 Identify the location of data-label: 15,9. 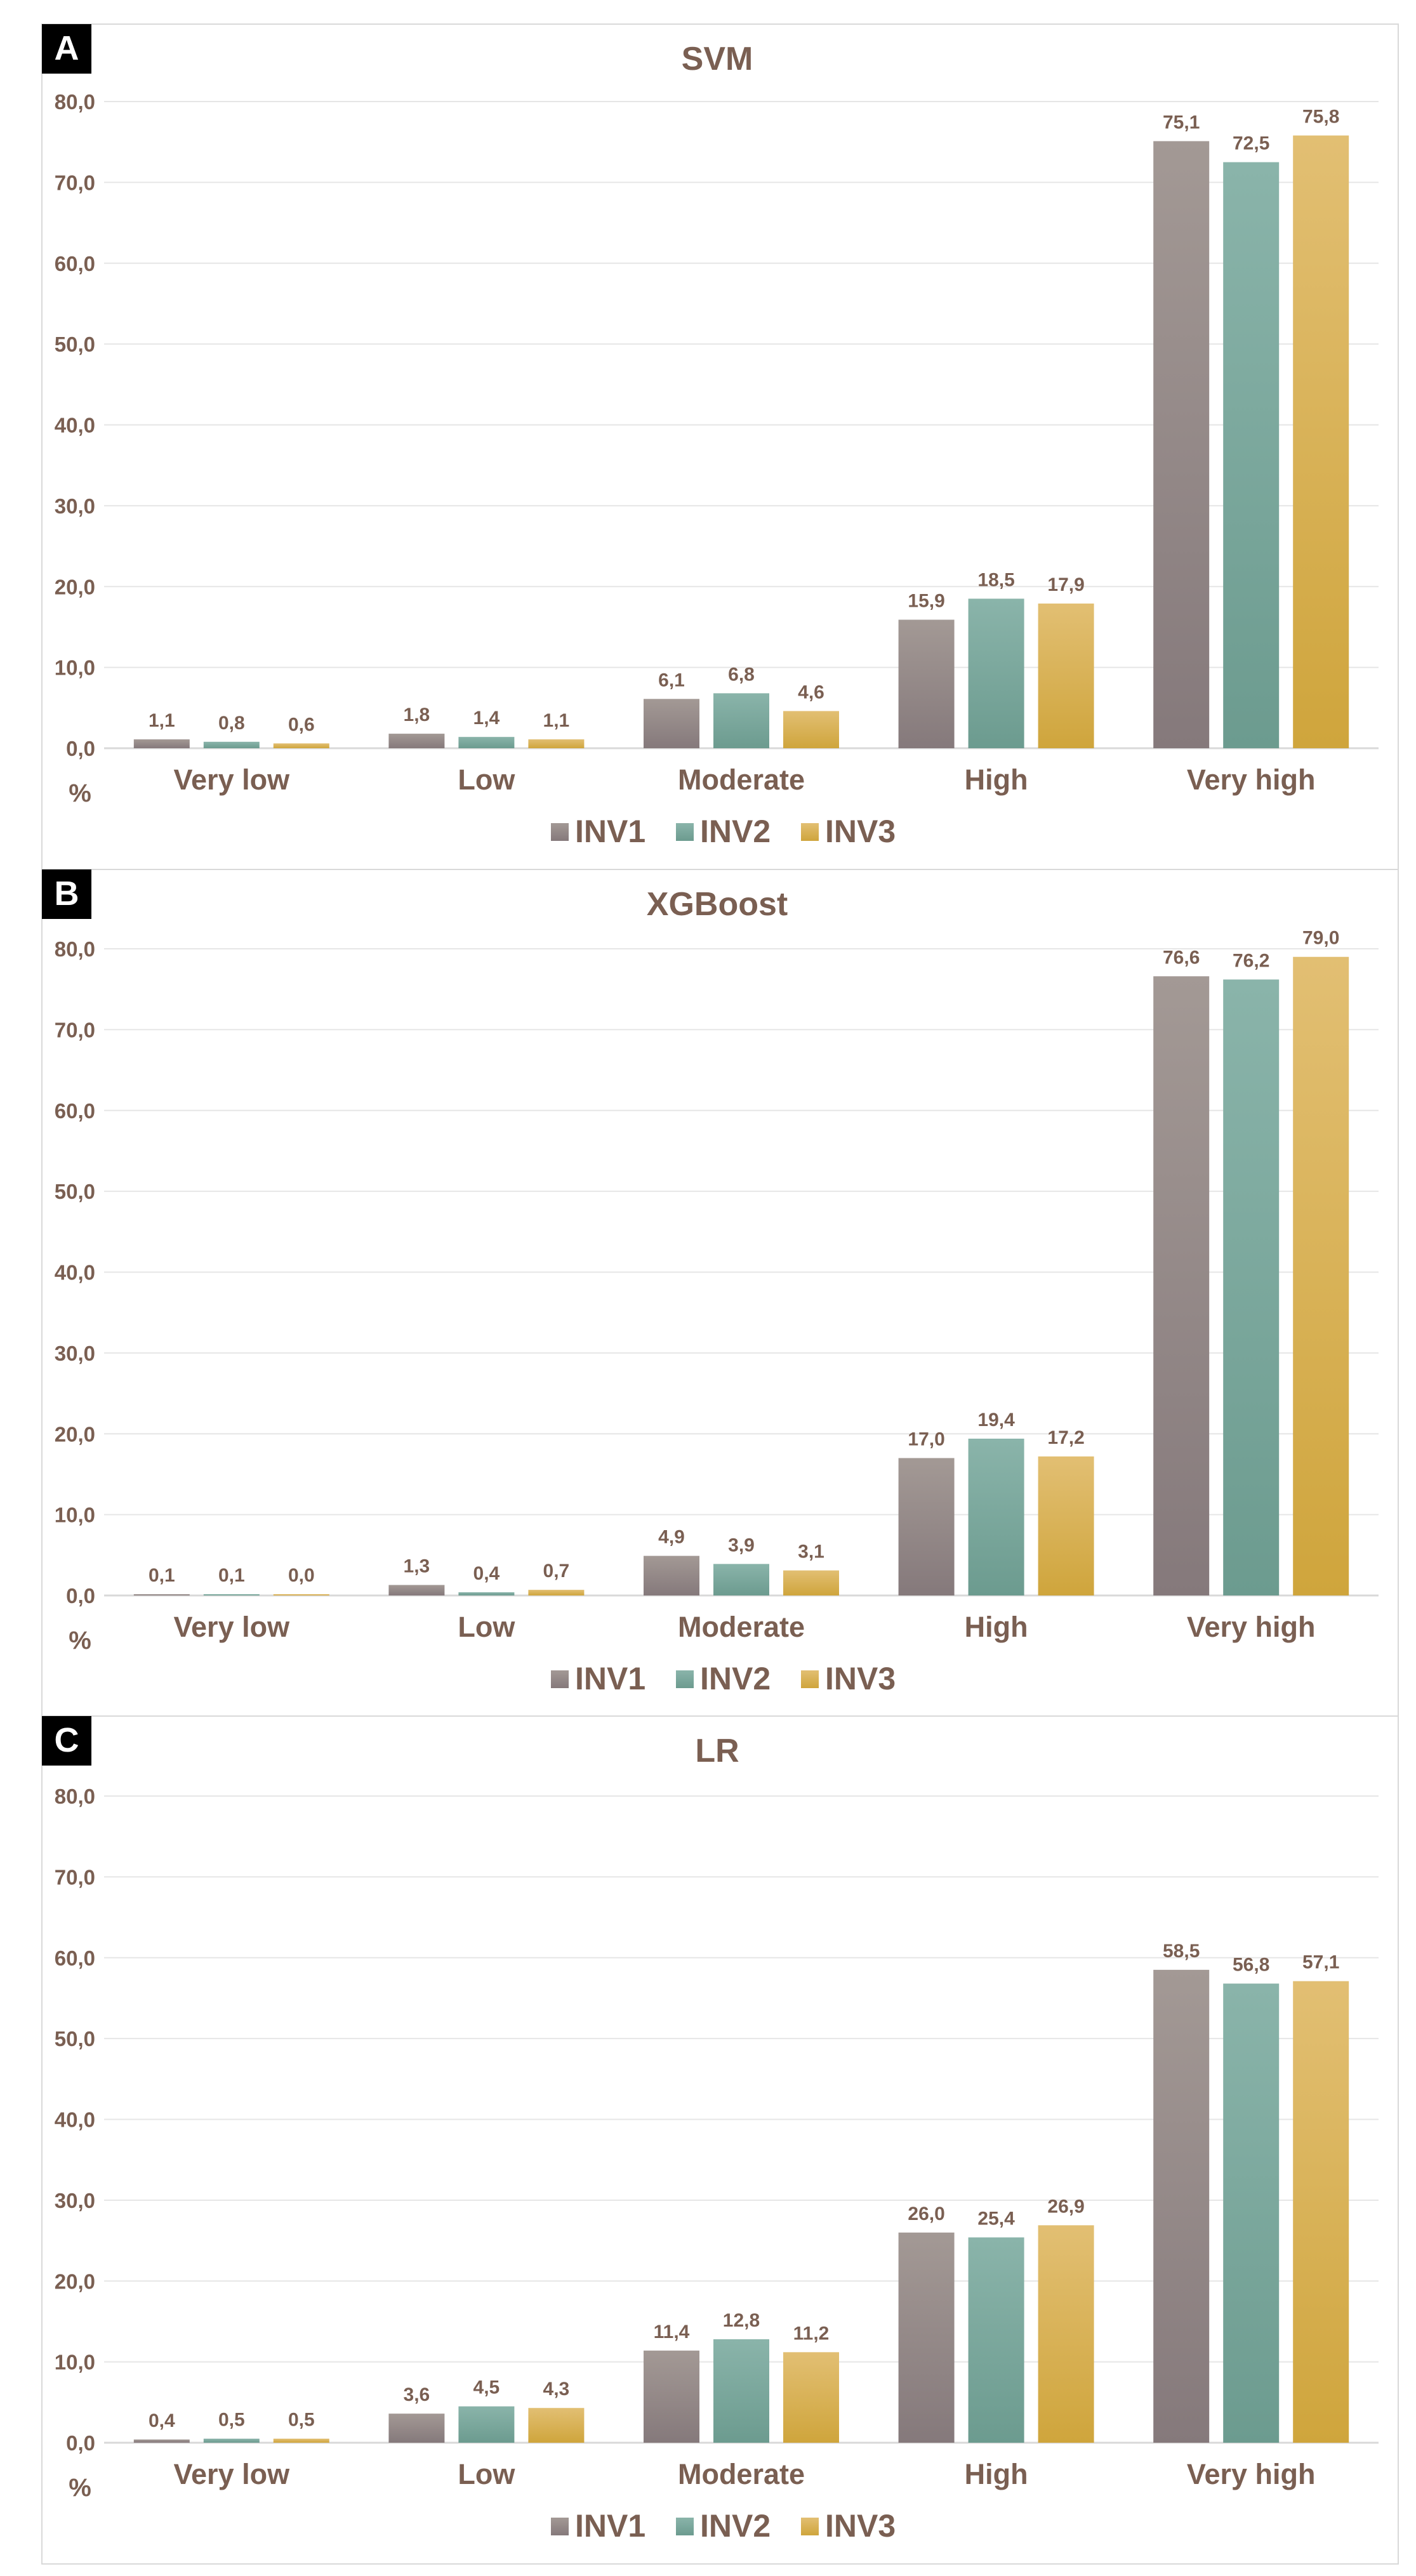
(926, 600).